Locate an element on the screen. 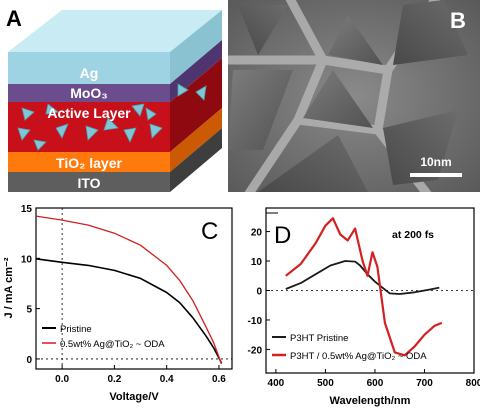 Image resolution: width=480 pixels, height=416 pixels. active-layer-label: Active Layer is located at coordinates (89, 113).